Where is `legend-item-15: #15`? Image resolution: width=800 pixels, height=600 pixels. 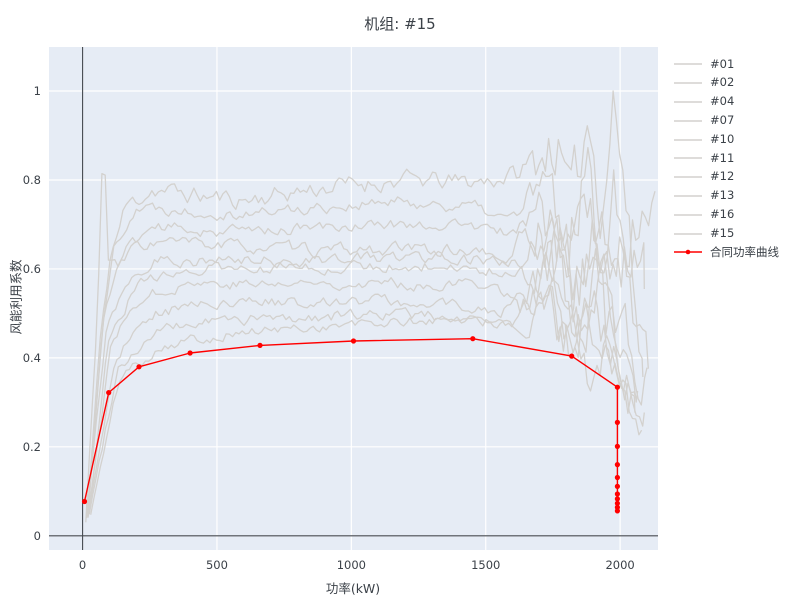 legend-item-15: #15 is located at coordinates (726, 233).